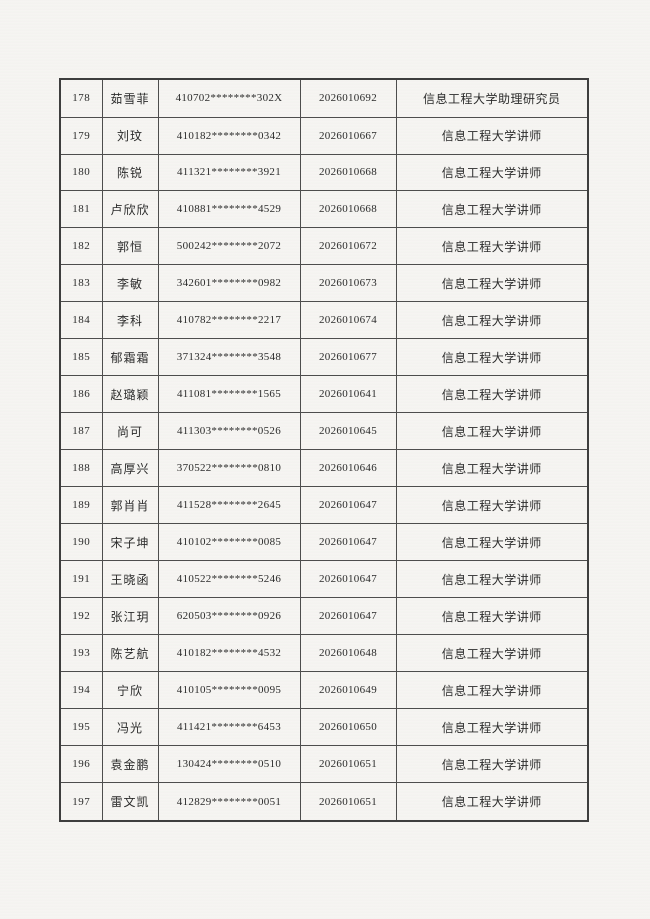  What do you see at coordinates (229, 431) in the screenshot?
I see `cell-id-number: 411303********0526` at bounding box center [229, 431].